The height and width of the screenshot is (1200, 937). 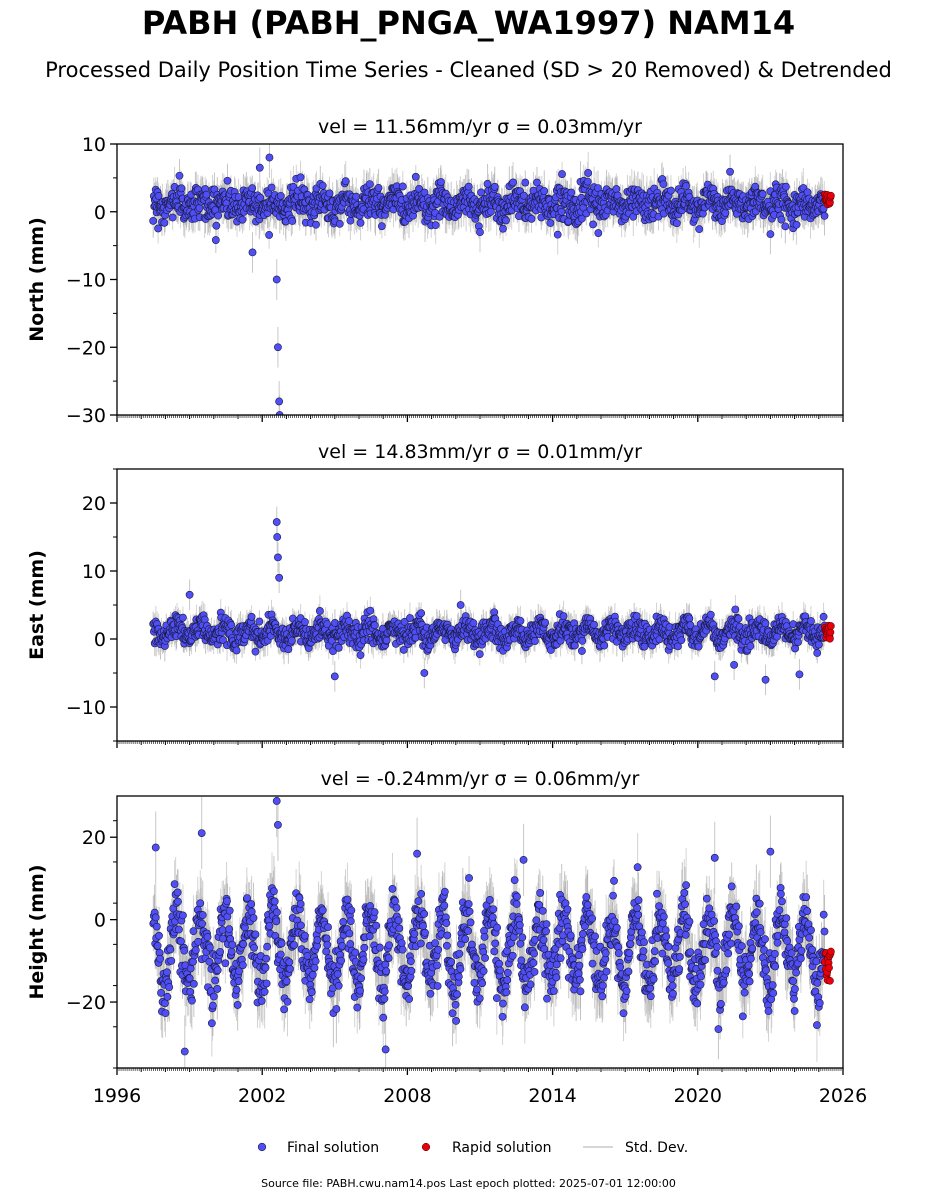 What do you see at coordinates (831, 195) in the screenshot?
I see `rapid-point` at bounding box center [831, 195].